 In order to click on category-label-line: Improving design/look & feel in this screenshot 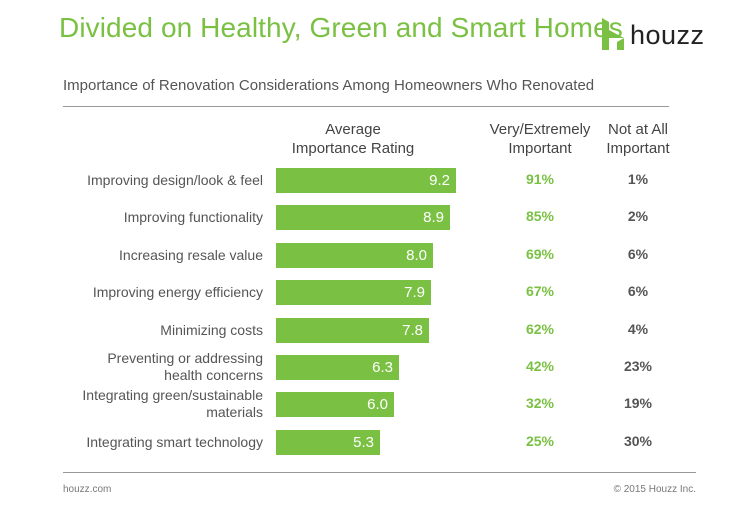, I will do `click(175, 179)`.